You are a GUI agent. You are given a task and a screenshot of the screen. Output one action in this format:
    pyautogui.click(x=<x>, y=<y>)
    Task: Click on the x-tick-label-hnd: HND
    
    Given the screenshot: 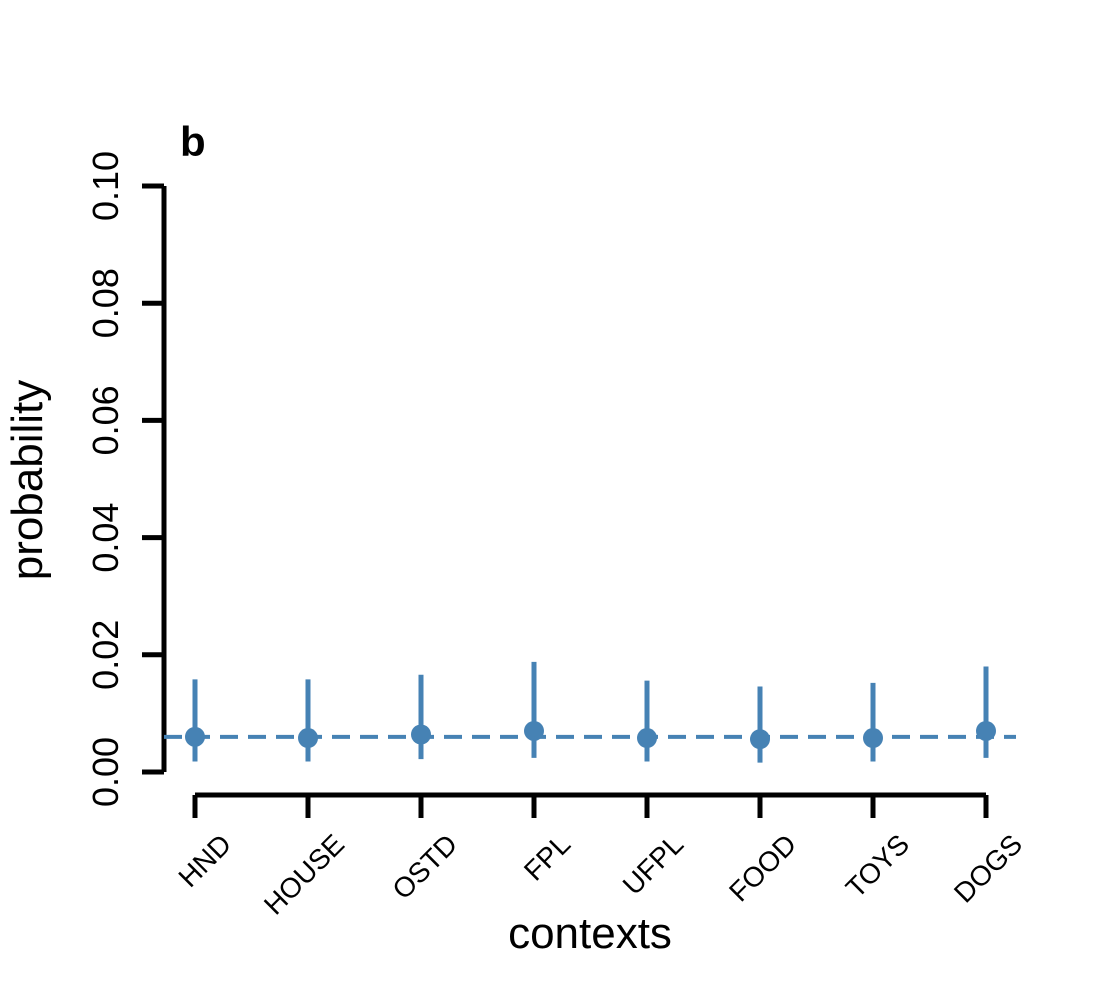 What is the action you would take?
    pyautogui.click(x=204, y=860)
    